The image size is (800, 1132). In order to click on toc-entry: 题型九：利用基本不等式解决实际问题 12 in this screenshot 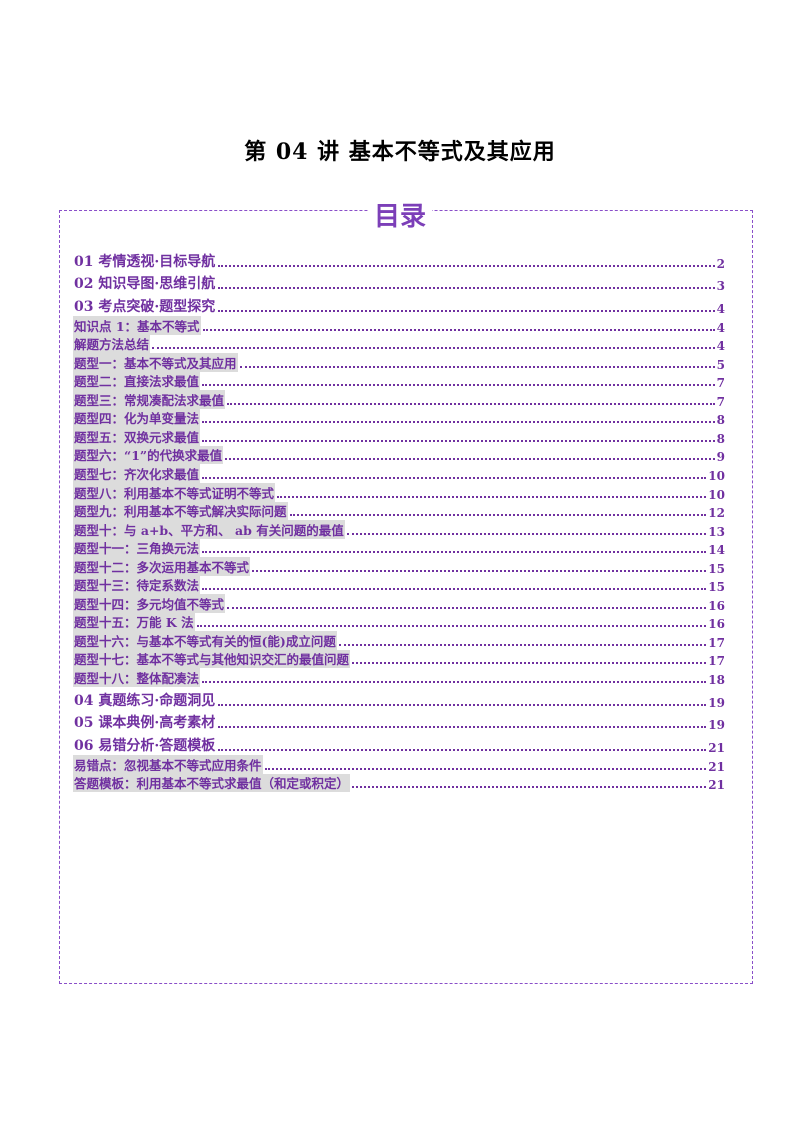, I will do `click(399, 511)`.